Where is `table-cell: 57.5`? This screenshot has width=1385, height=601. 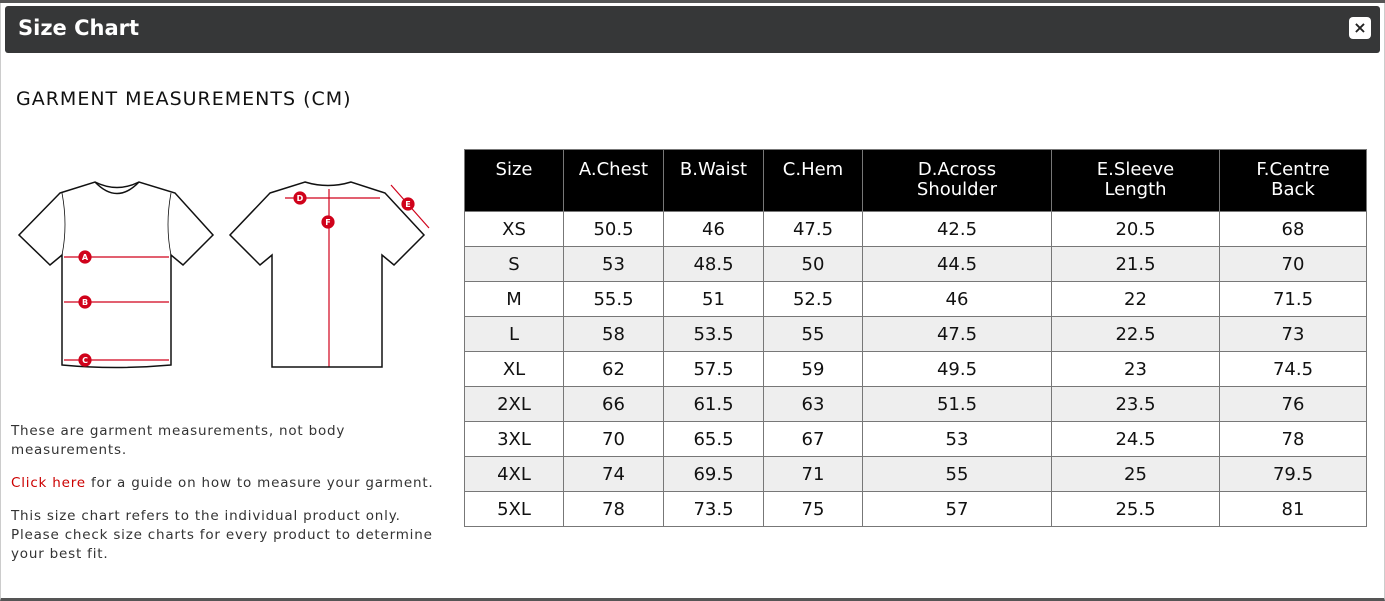 table-cell: 57.5 is located at coordinates (713, 369).